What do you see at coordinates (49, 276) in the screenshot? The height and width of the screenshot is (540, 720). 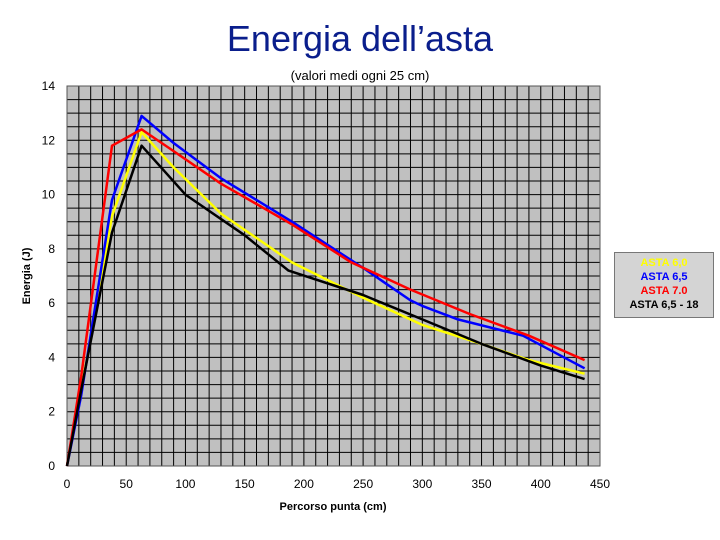 I see `y-tick-labels: 0 2 4 6 8 10 12 14` at bounding box center [49, 276].